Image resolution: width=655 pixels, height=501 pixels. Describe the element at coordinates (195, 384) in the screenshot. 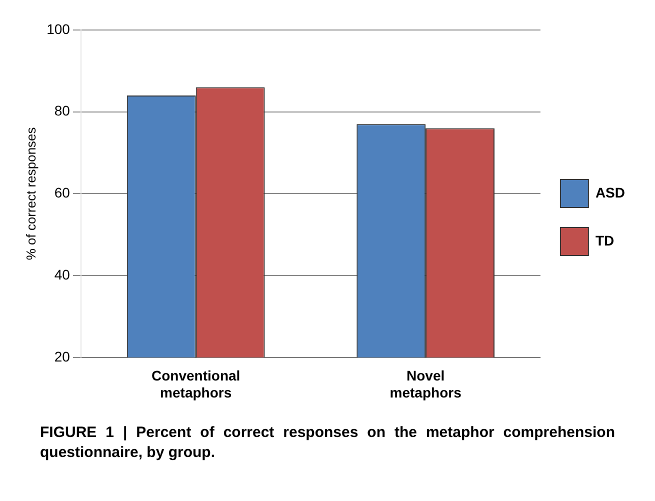

I see `x-tick-label: Conventional metaphors` at that location.